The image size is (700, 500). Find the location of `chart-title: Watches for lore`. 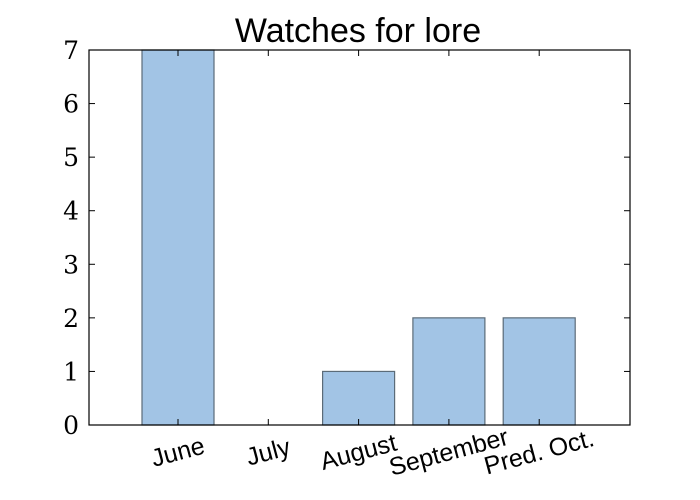

chart-title: Watches for lore is located at coordinates (358, 31).